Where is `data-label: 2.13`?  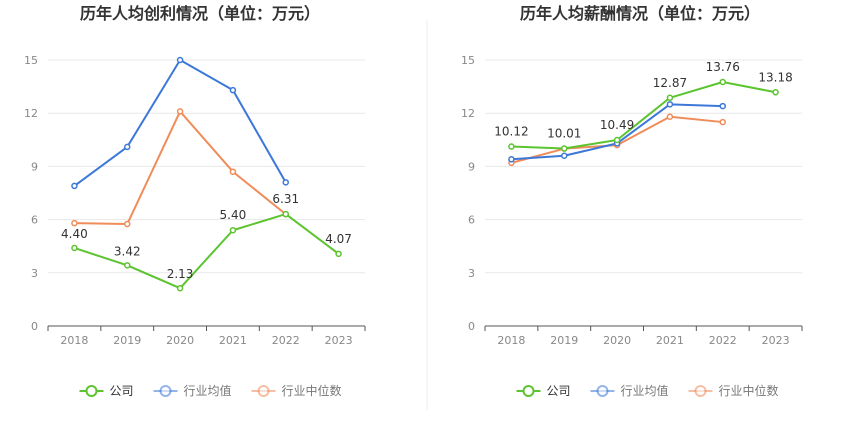
data-label: 2.13 is located at coordinates (180, 274).